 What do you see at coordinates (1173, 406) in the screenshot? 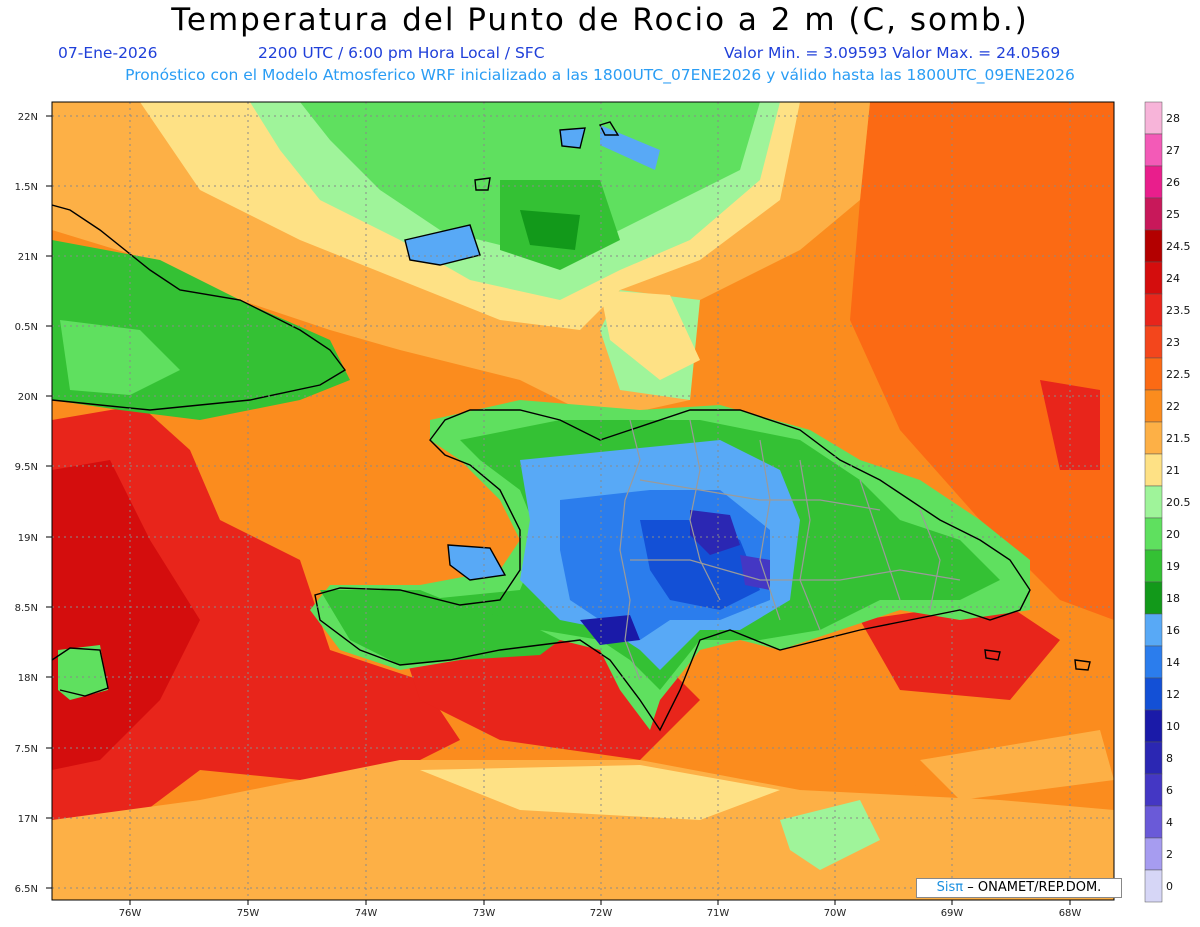
I see `colorbar-label: 22` at bounding box center [1173, 406].